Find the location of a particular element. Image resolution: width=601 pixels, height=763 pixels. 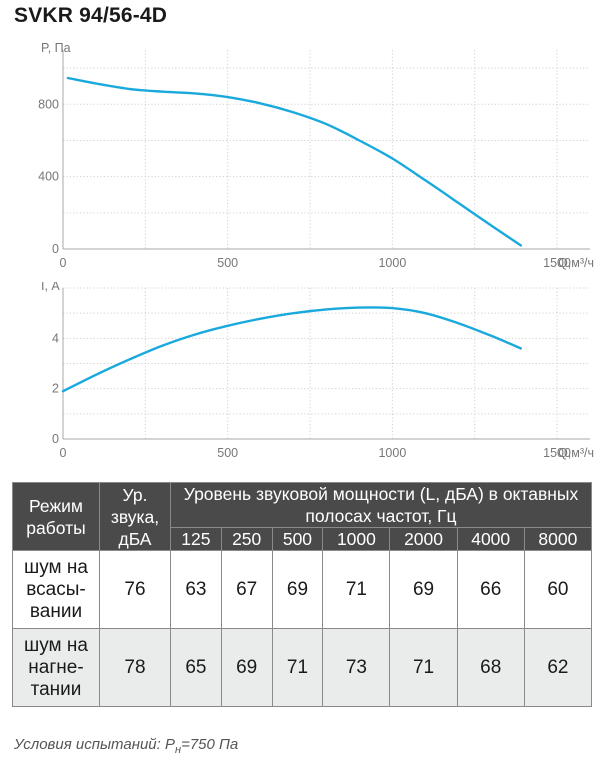

row-value: 68 is located at coordinates (490, 667).